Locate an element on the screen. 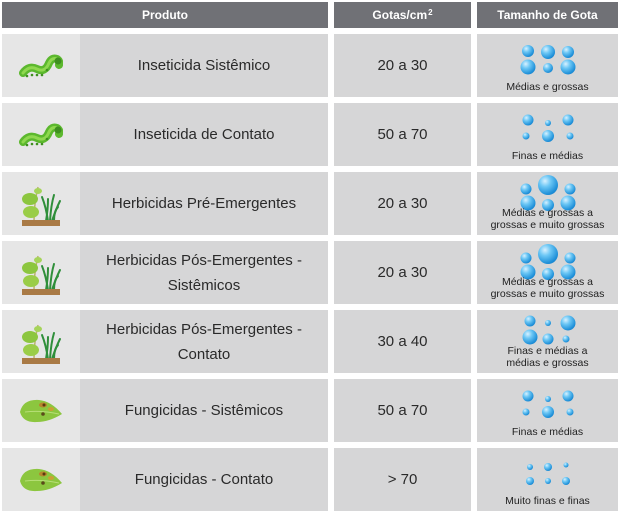  product-name: Herbicidas Pós-Emergentes - Sistêmicos is located at coordinates (204, 272).